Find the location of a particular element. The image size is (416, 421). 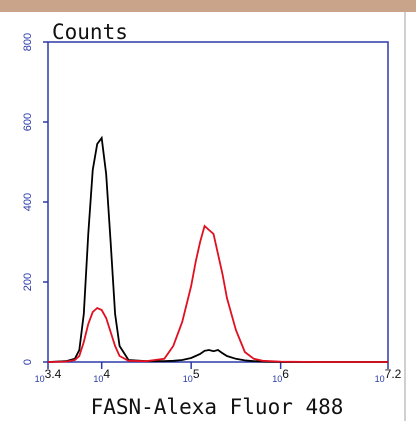

y-tick-label: 200 is located at coordinates (28, 282).